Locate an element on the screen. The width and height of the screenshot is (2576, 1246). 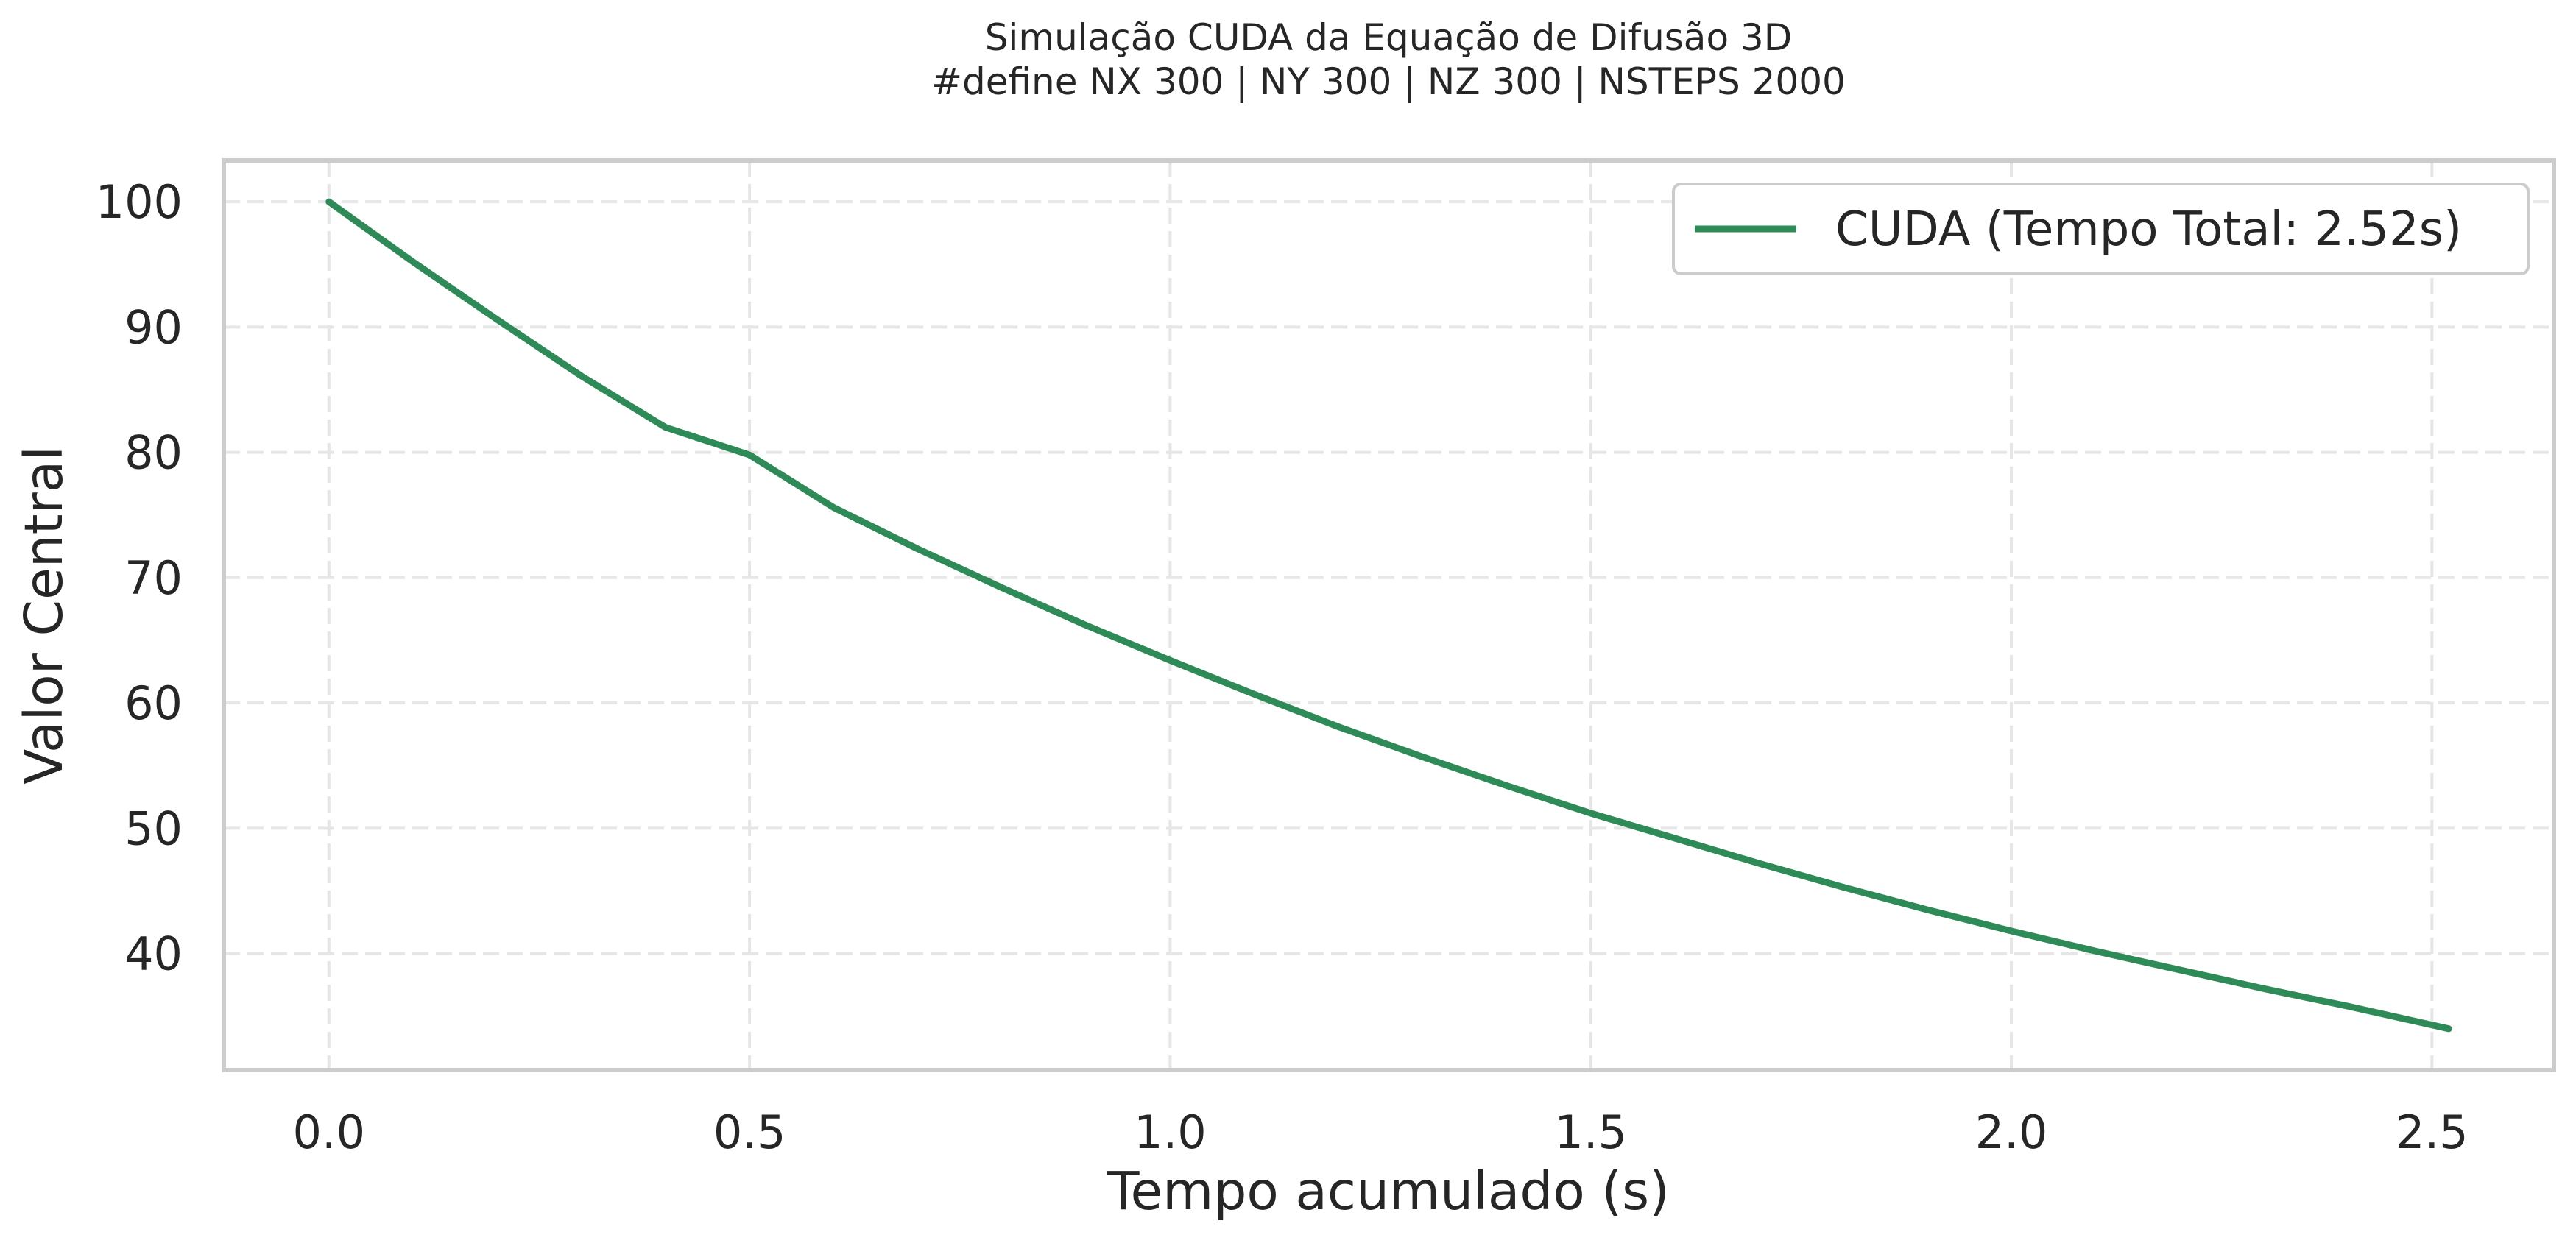
x-axis-label: Tempo acumulado (s) is located at coordinates (1388, 1191).